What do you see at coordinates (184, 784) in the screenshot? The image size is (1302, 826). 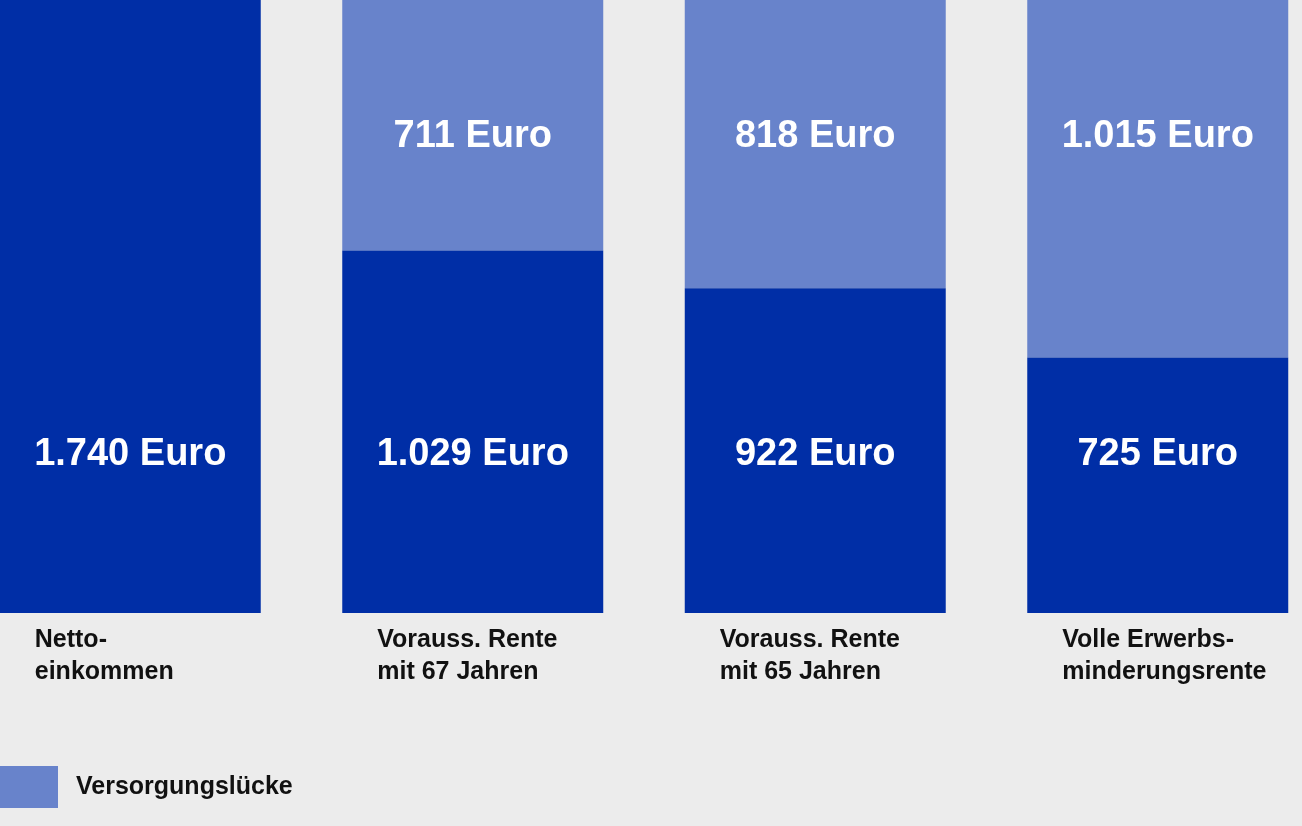 I see `legend-label: Versorgungslücke` at bounding box center [184, 784].